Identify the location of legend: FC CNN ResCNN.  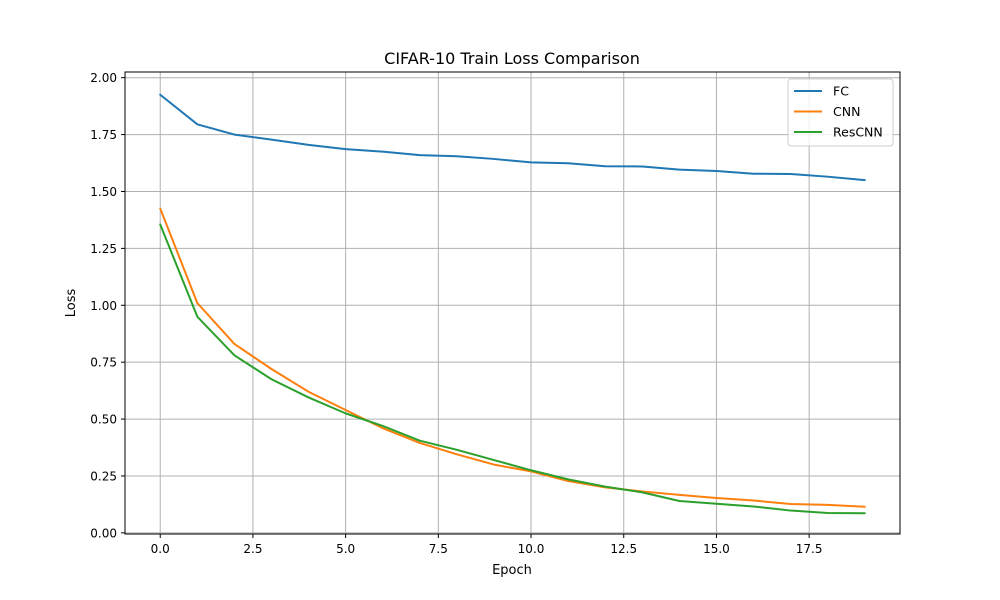
(840, 112).